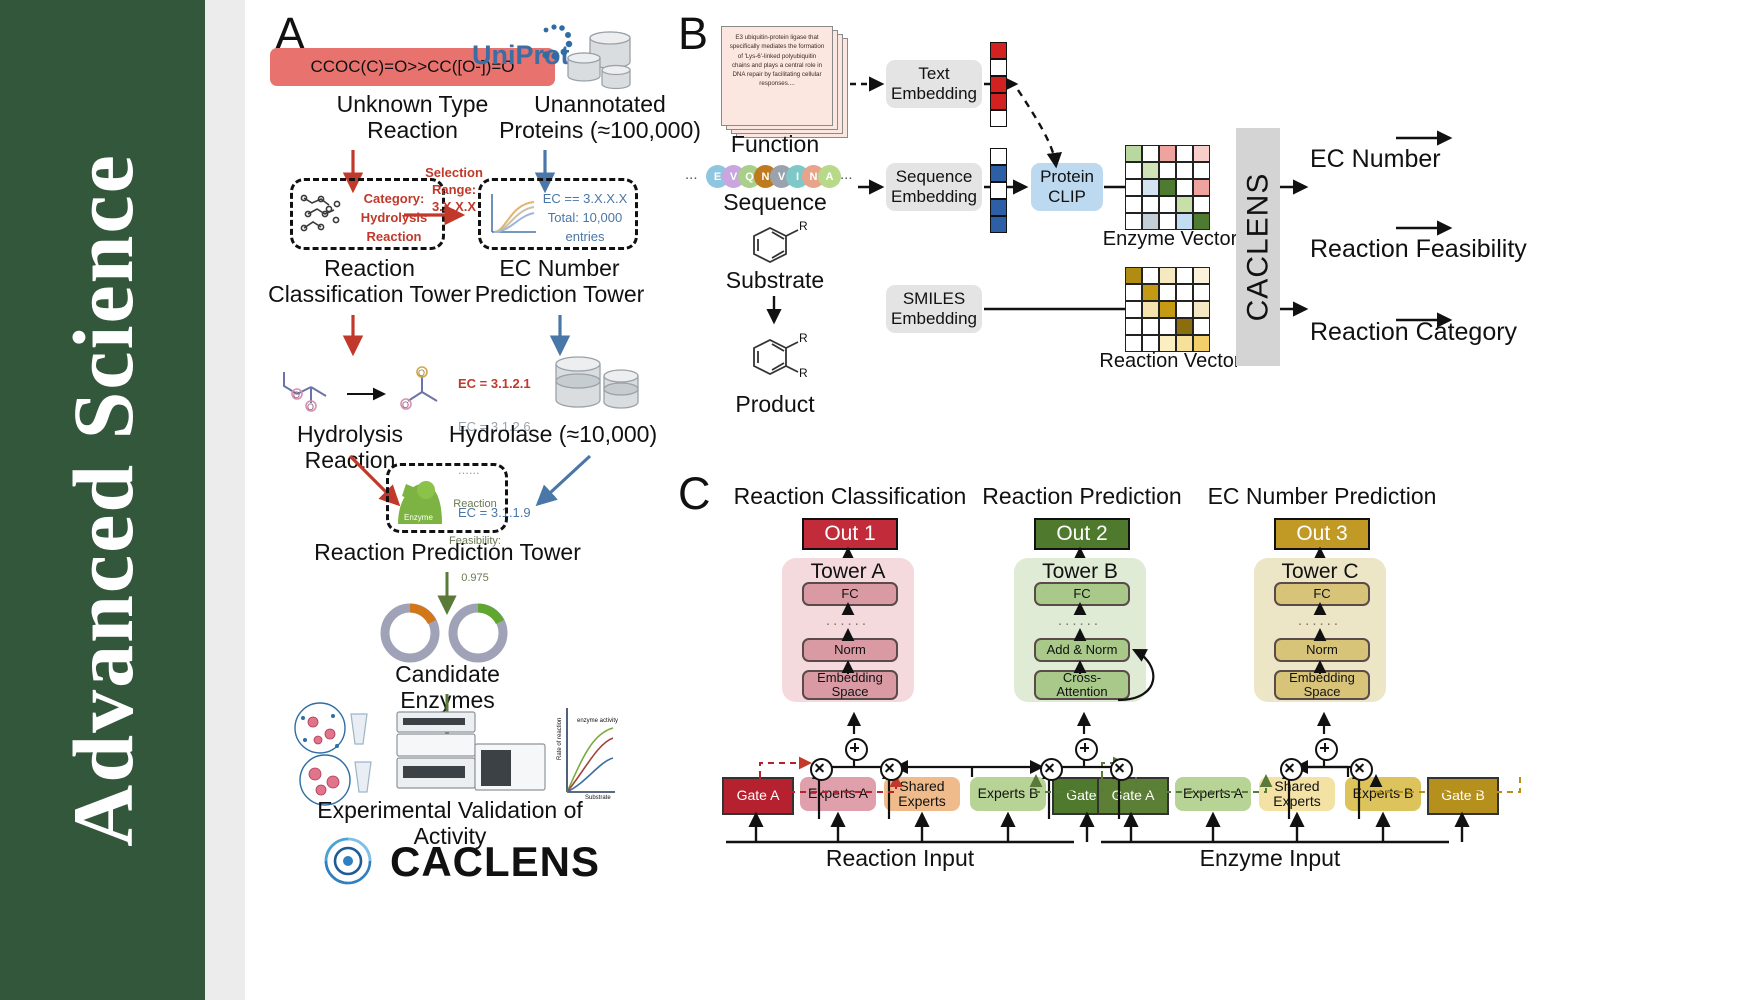 The width and height of the screenshot is (1760, 1000). Describe the element at coordinates (934, 309) in the screenshot. I see `smiles-embedding-box: SMILES Embedding` at that location.